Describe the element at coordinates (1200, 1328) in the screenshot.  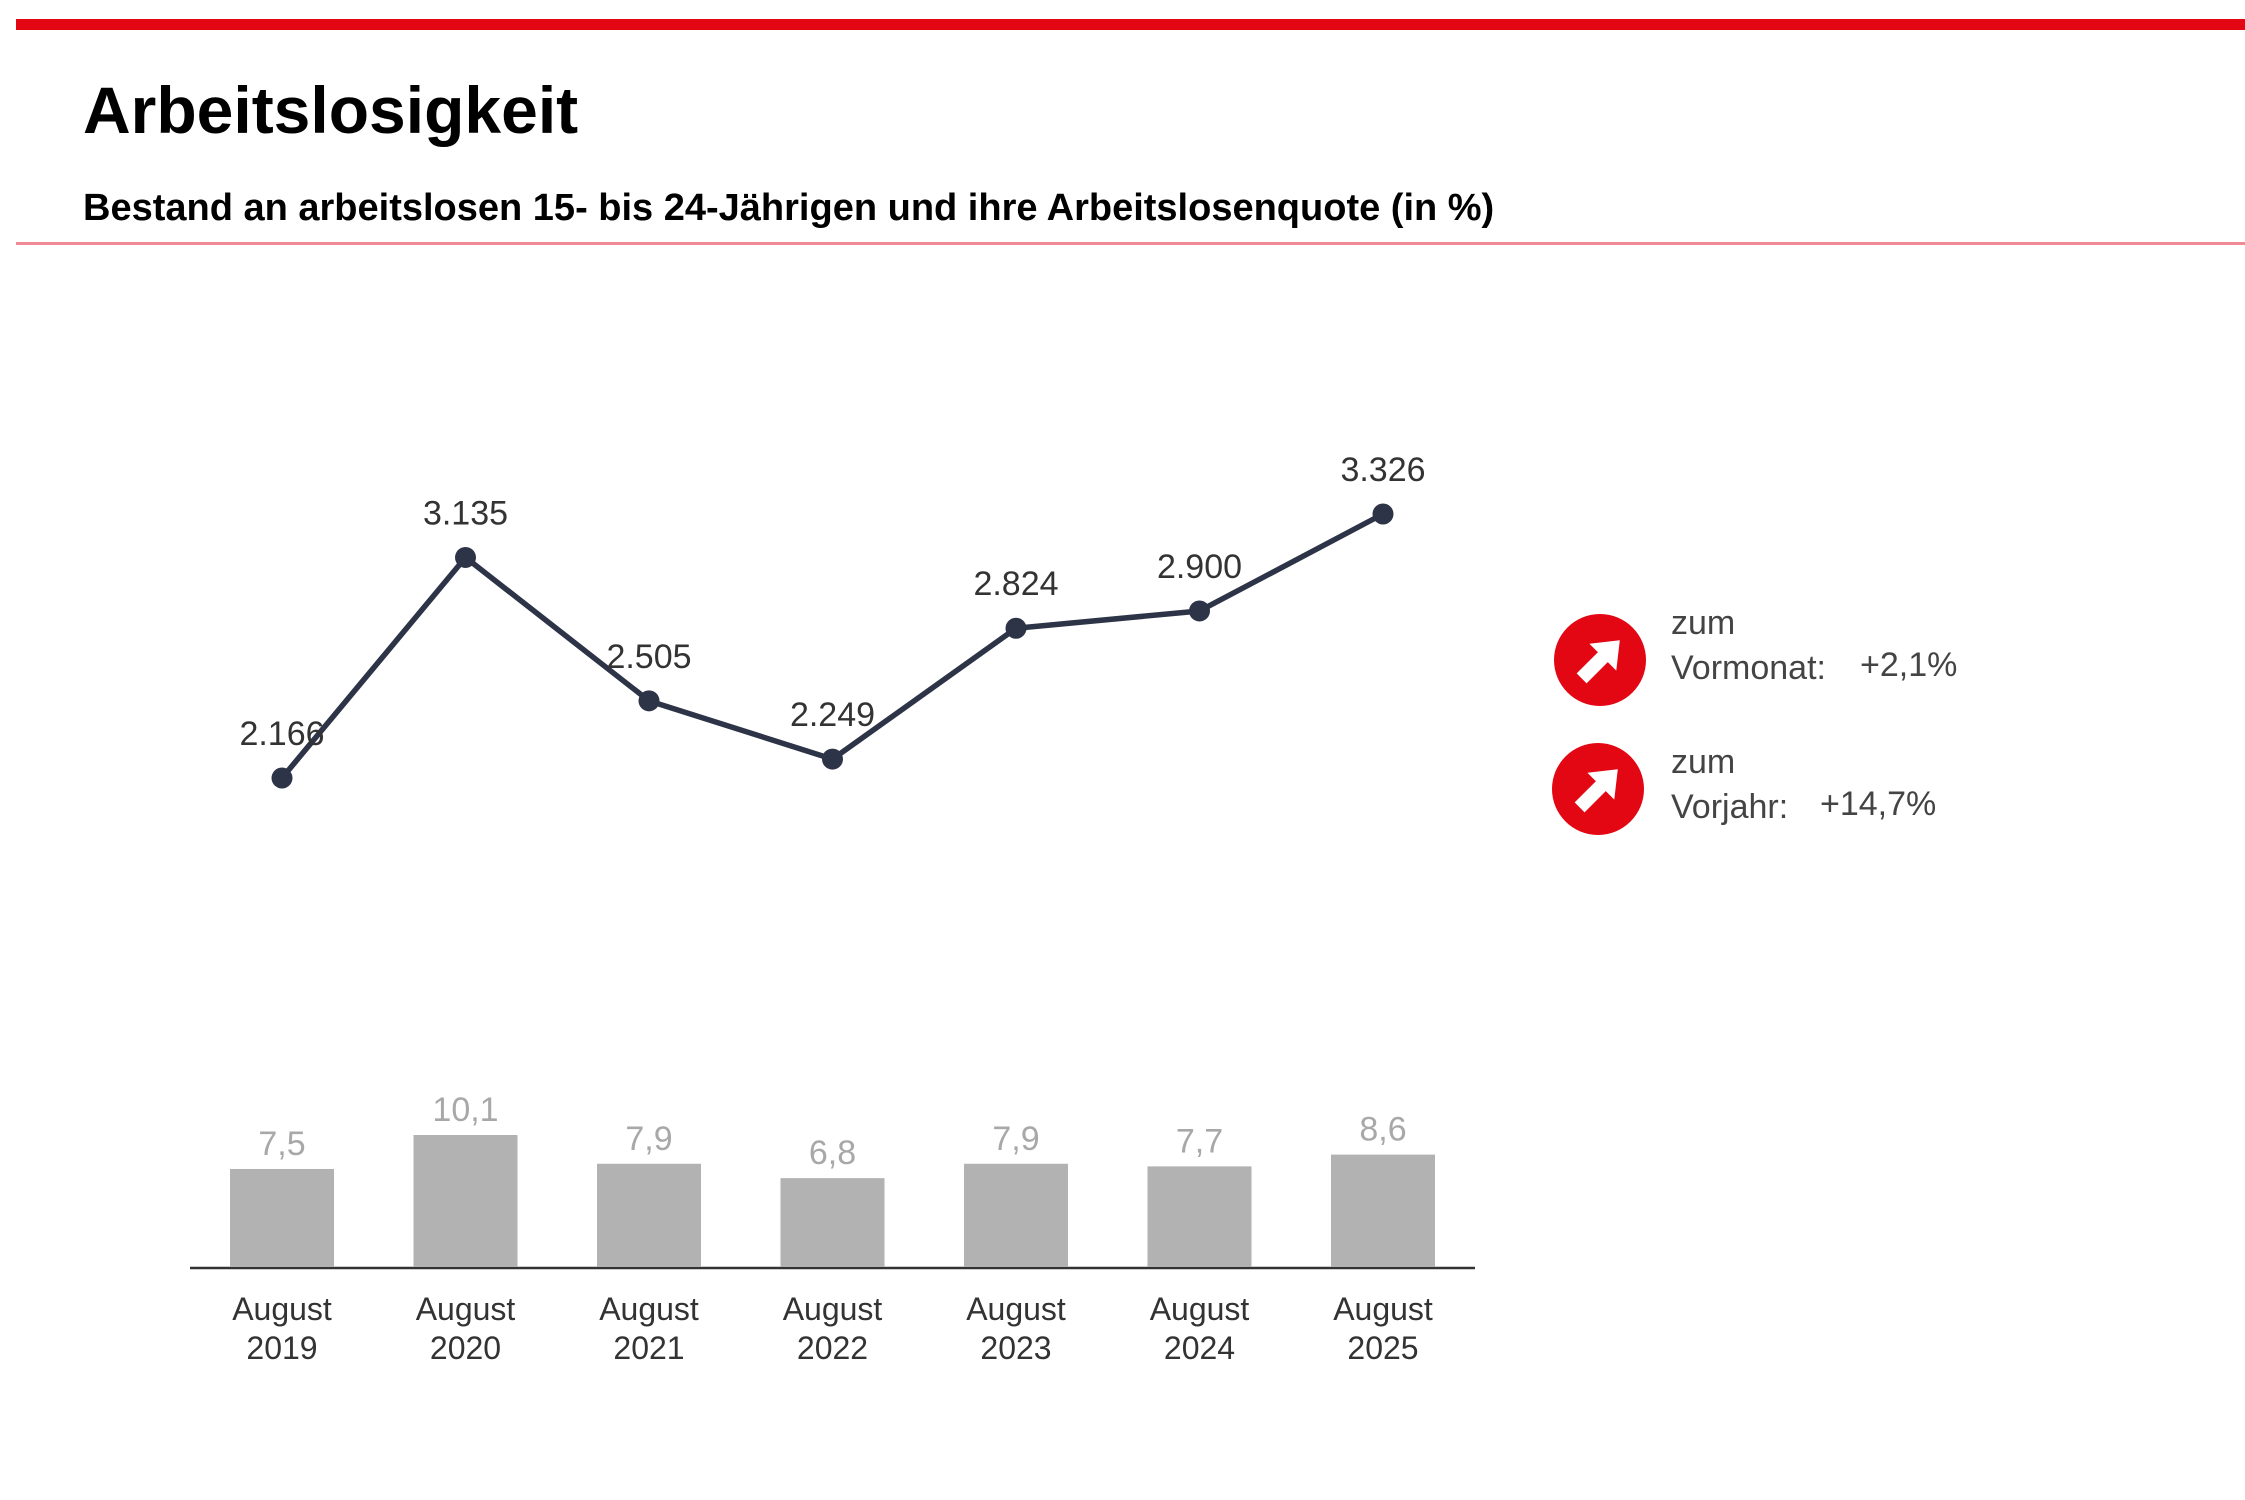
I see `x-tick-label: August 2024` at that location.